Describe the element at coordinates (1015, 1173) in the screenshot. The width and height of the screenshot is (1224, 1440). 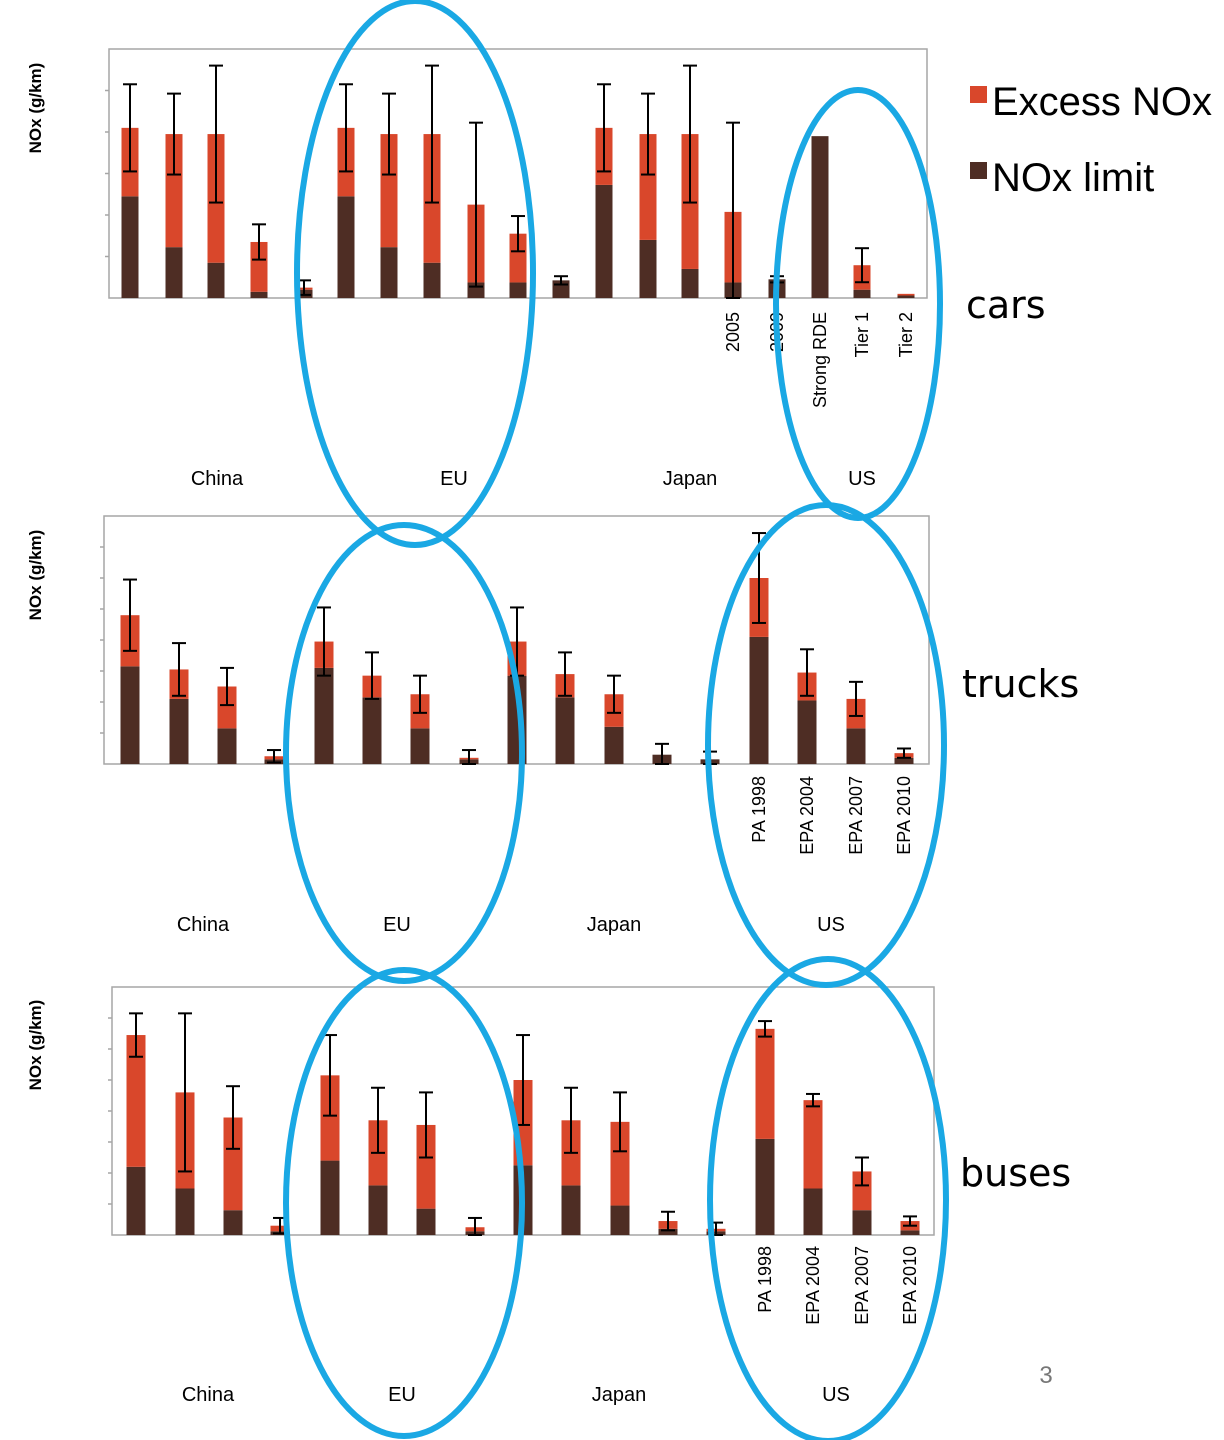
I see `buses-side-label: buses` at that location.